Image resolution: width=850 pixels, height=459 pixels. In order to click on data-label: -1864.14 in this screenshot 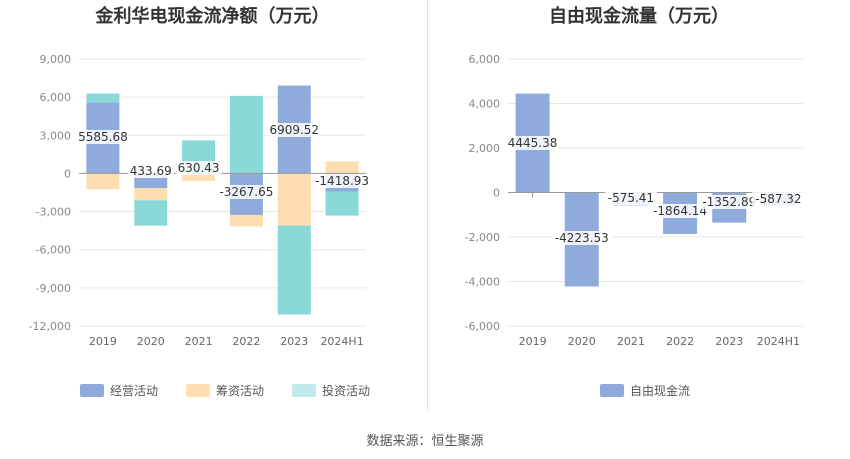, I will do `click(680, 211)`.